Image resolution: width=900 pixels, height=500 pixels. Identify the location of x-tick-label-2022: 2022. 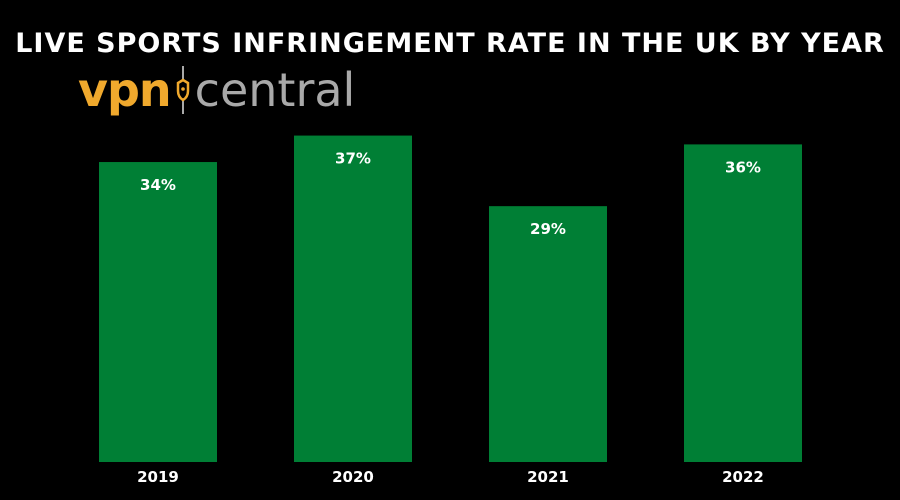
(743, 477).